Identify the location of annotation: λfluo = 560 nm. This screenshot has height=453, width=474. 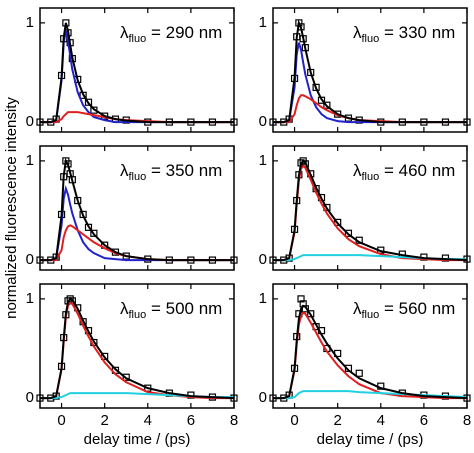
(404, 309).